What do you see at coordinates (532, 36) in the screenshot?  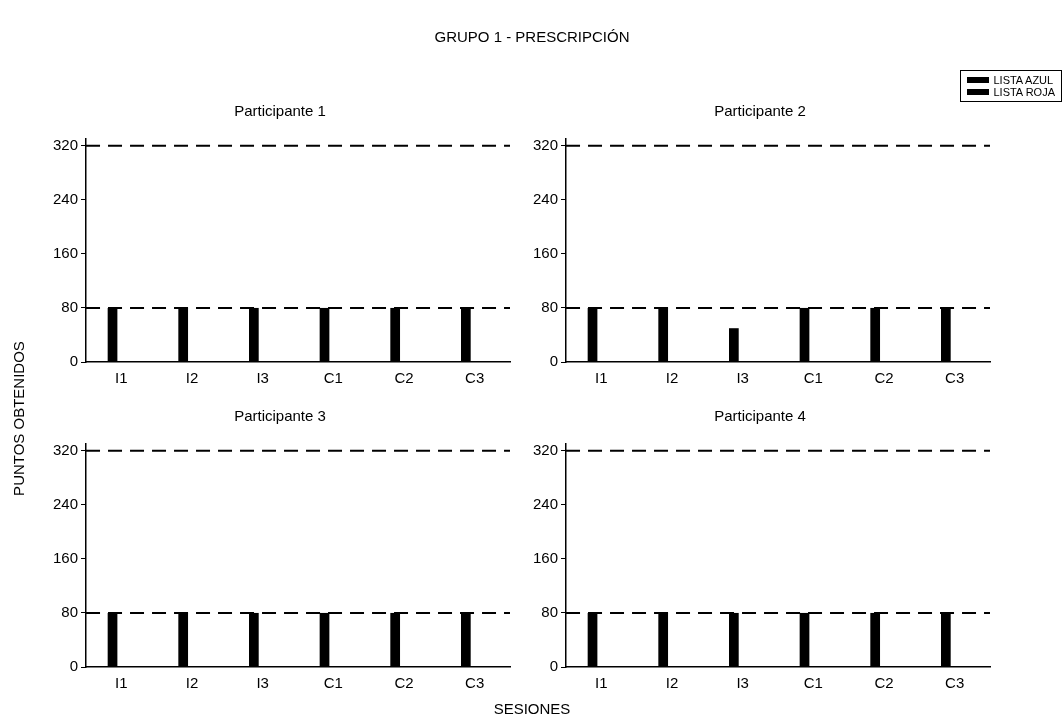 I see `text: GRUPO 1 - PRESCRIPCIÓN` at bounding box center [532, 36].